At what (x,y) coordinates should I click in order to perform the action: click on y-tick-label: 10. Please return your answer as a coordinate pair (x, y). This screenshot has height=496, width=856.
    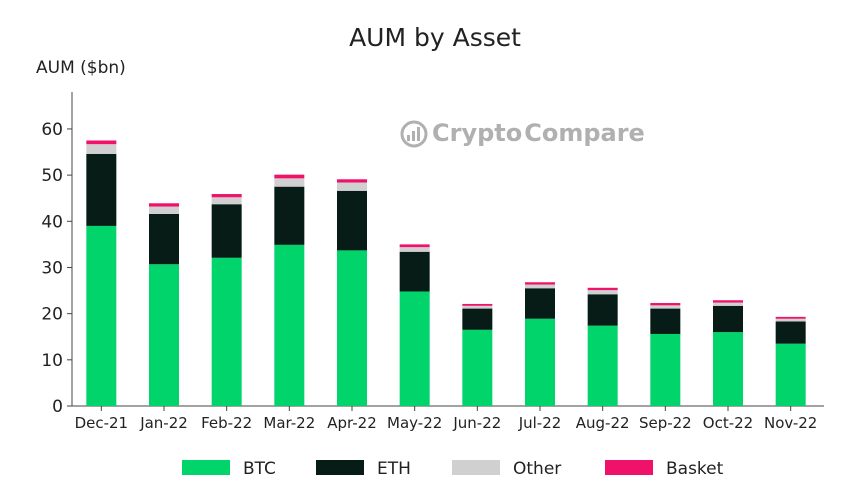
    Looking at the image, I should click on (52, 361).